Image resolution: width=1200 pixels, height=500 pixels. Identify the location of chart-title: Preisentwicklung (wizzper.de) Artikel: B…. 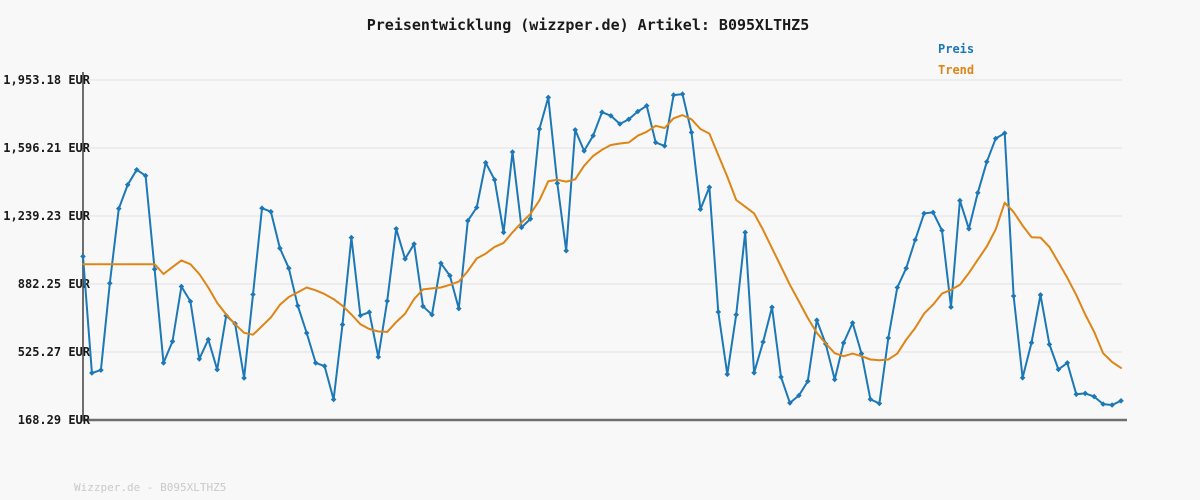
(588, 25).